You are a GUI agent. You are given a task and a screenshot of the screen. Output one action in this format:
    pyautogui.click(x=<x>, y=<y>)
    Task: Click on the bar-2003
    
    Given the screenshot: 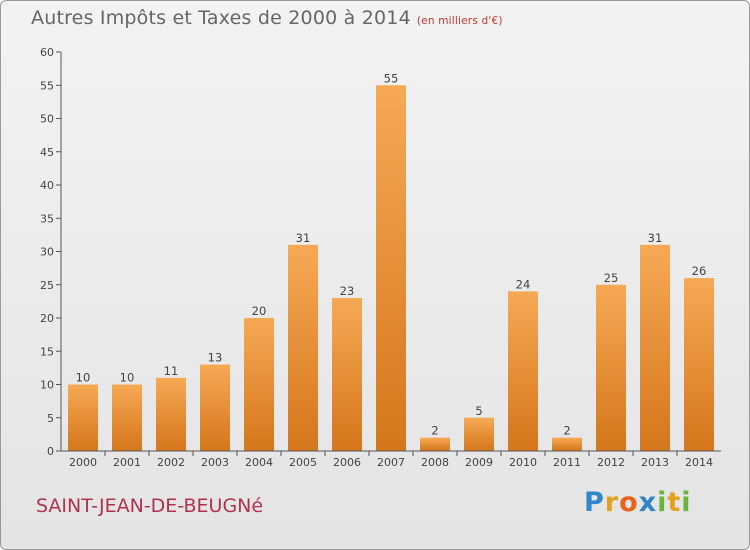 What is the action you would take?
    pyautogui.click(x=215, y=407)
    